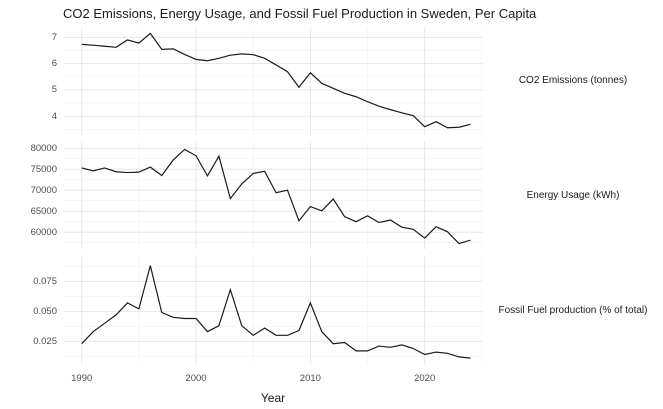 The image size is (663, 409). I want to click on energy-y-axis-labels: 80000 75000 70000 65000 60000, so click(28, 195).